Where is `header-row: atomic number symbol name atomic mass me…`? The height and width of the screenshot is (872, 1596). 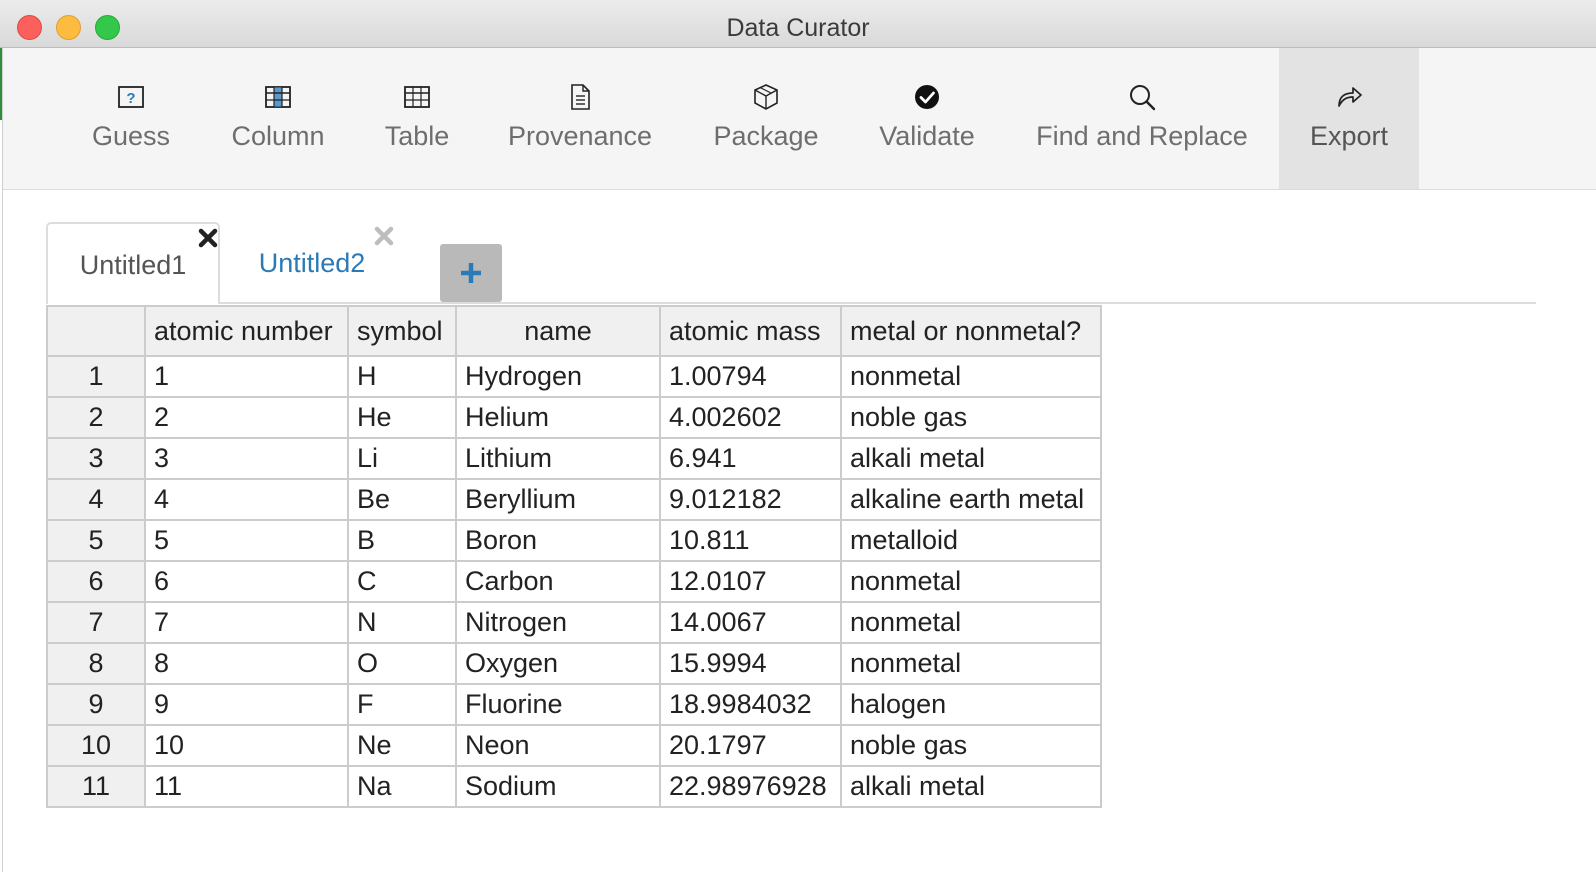
header-row: atomic number symbol name atomic mass me… is located at coordinates (574, 331).